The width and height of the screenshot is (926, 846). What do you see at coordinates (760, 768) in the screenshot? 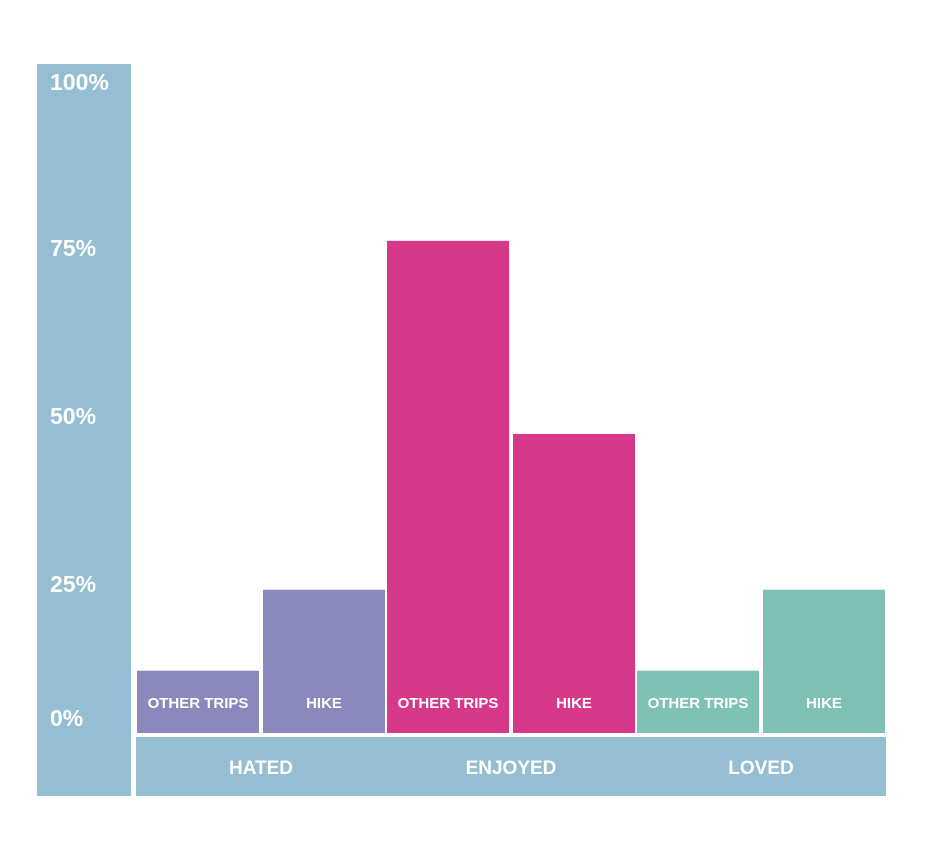
I see `group-label: LOVED` at bounding box center [760, 768].